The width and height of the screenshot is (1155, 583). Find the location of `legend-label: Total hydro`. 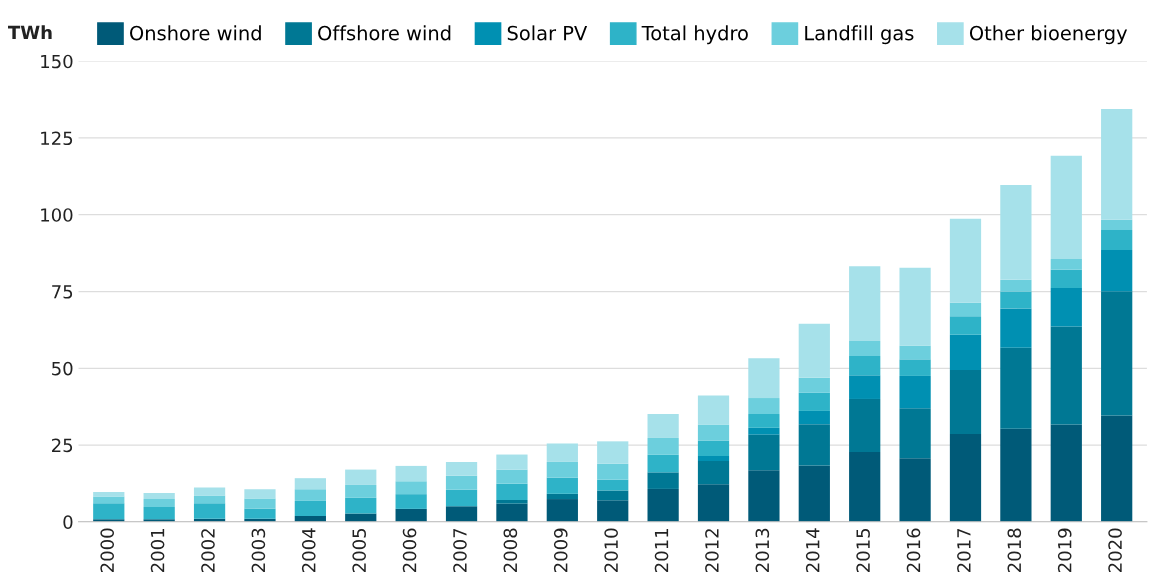

legend-label: Total hydro is located at coordinates (694, 35).